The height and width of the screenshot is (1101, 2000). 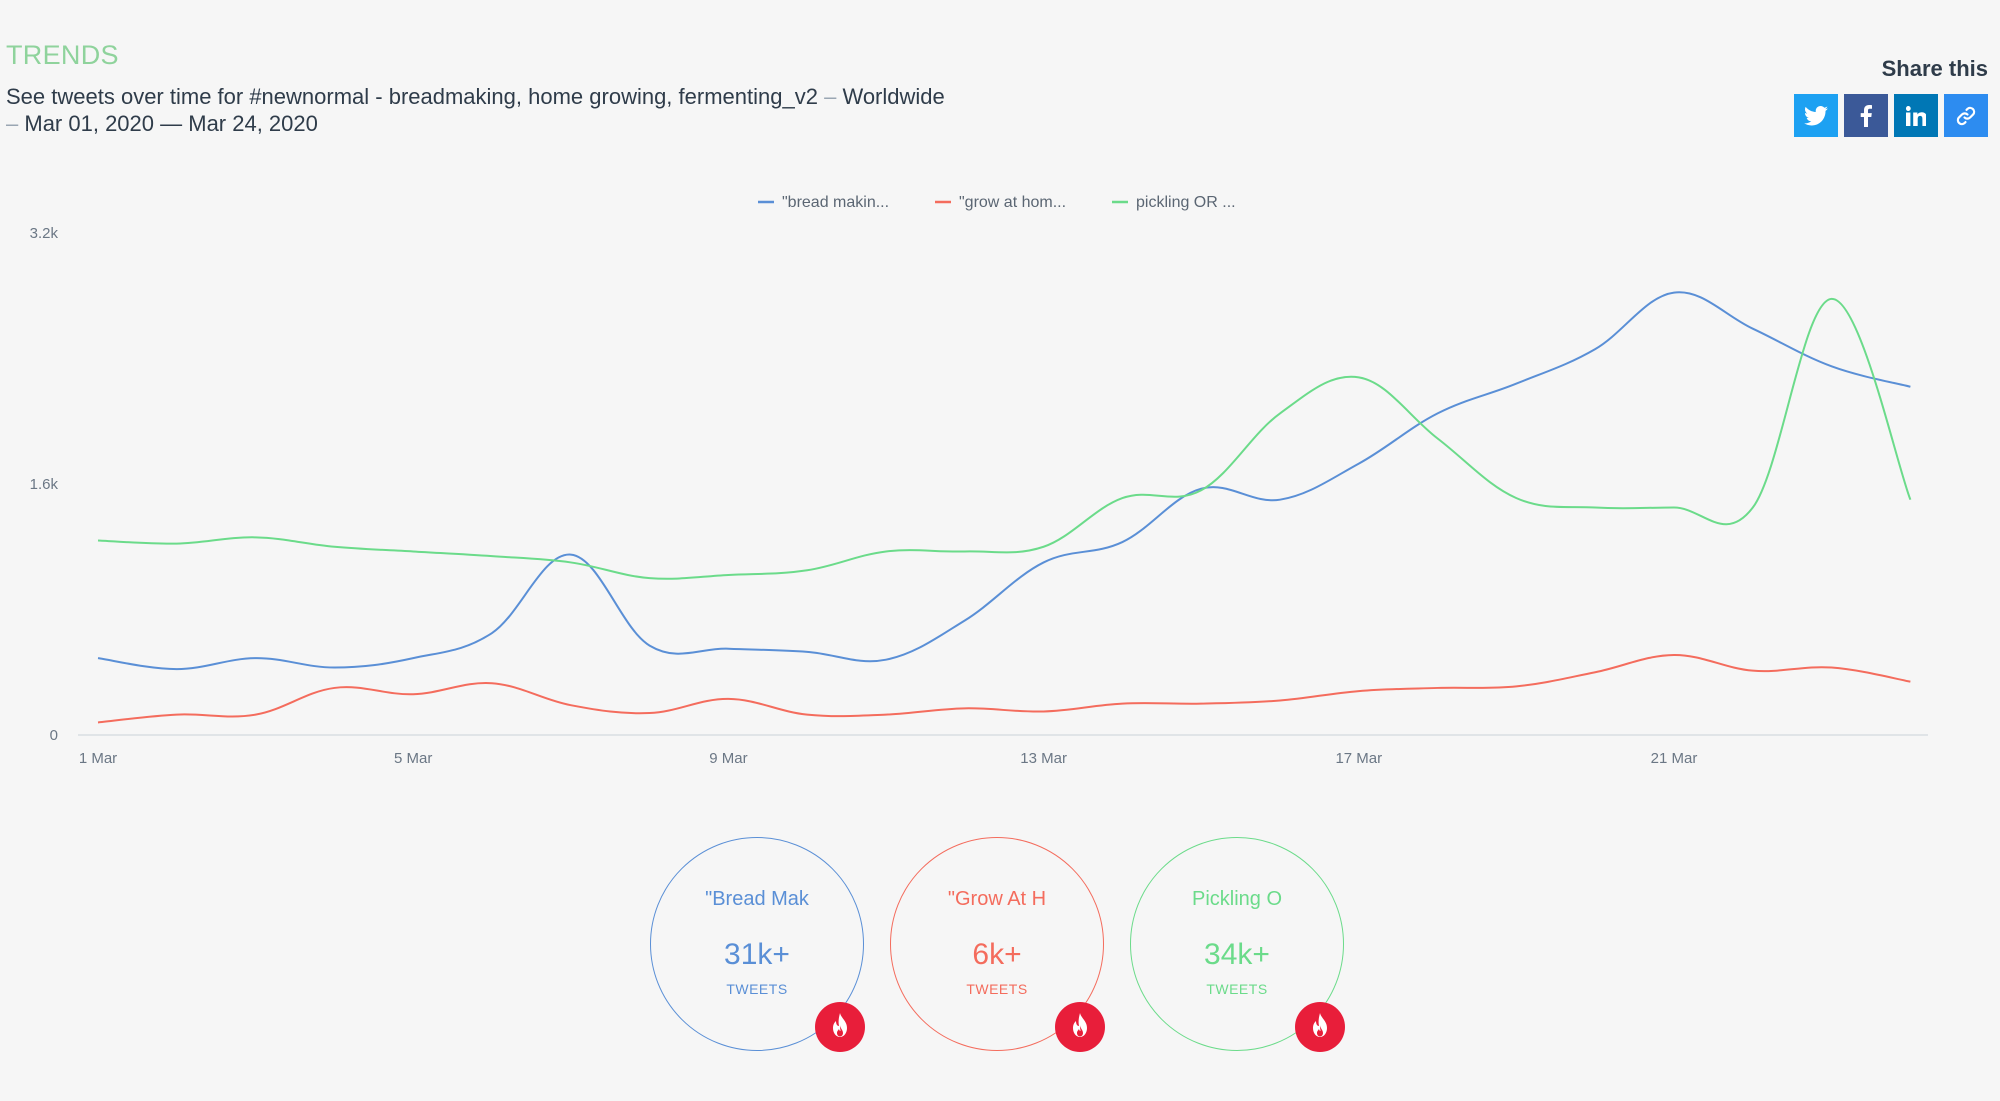 I want to click on kpi-label: Pickling O, so click(x=1237, y=899).